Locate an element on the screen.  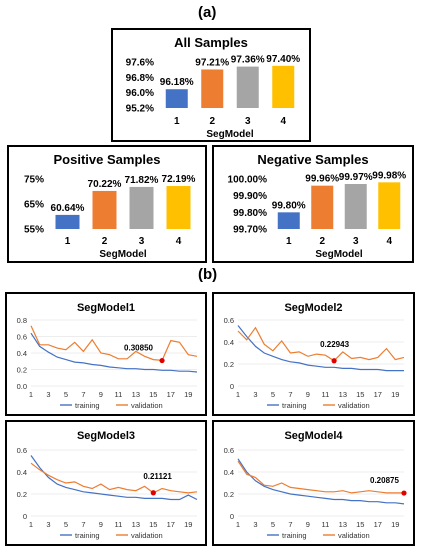
panel-a-label: (a) is located at coordinates (207, 12).